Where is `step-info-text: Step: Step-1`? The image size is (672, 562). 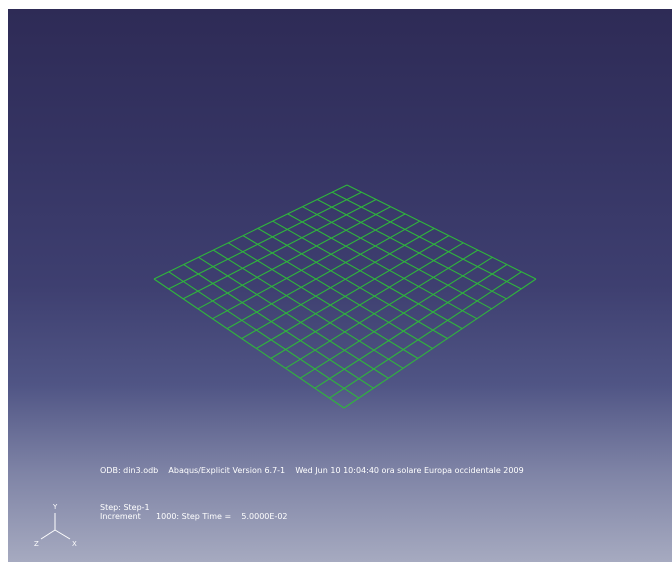
step-info-text: Step: Step-1 is located at coordinates (125, 507).